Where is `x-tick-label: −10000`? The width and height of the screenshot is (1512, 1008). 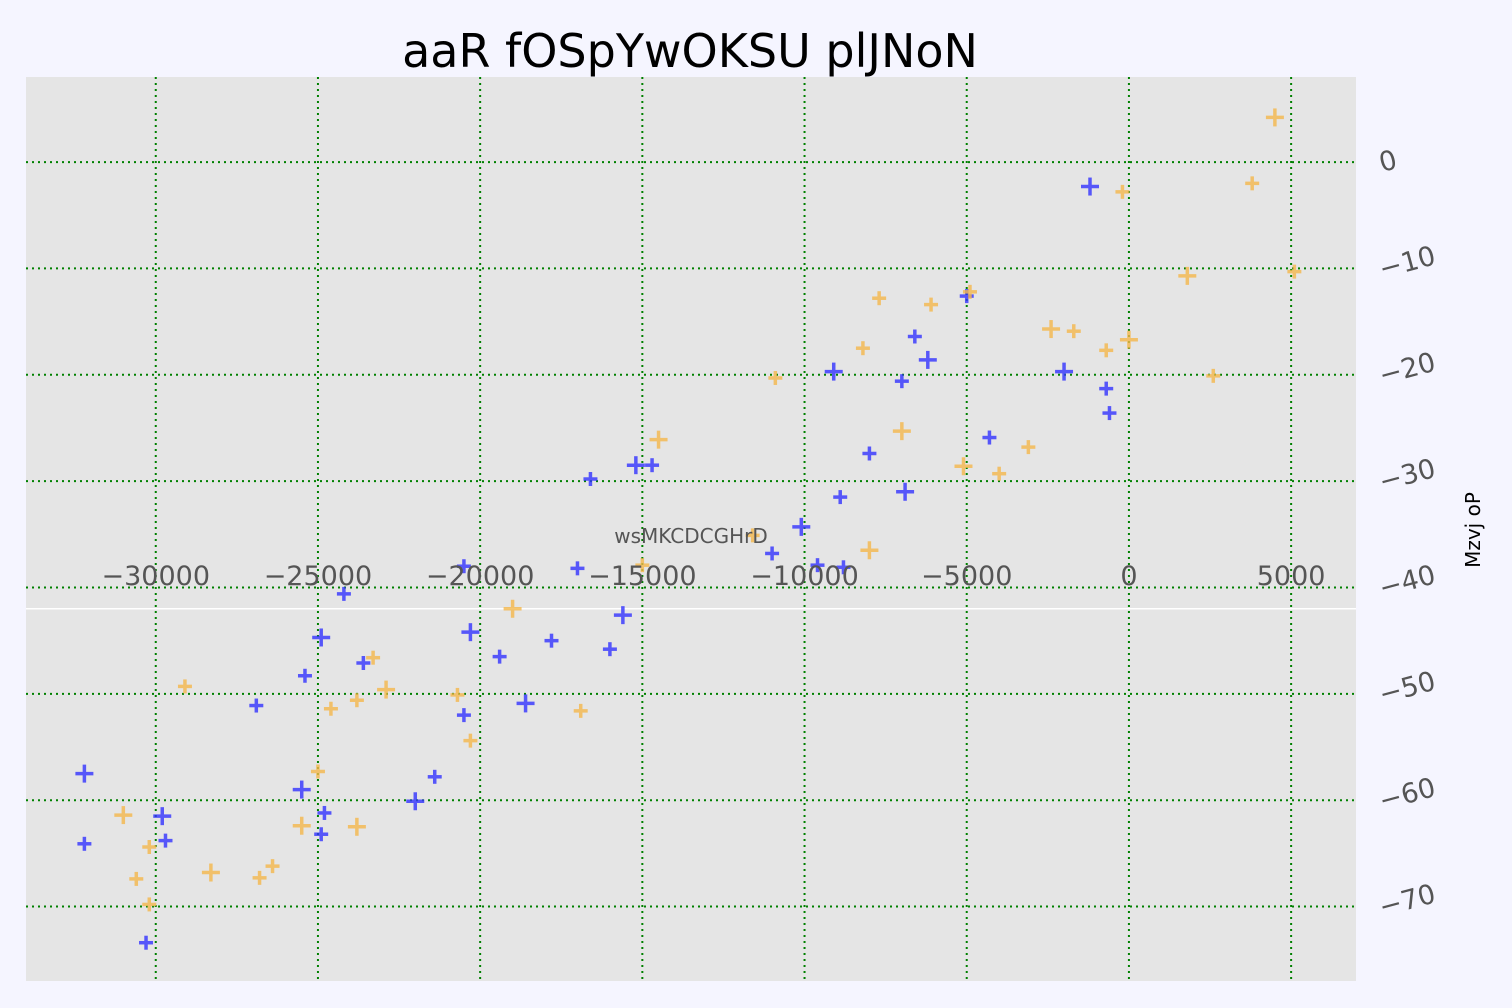 x-tick-label: −10000 is located at coordinates (804, 576).